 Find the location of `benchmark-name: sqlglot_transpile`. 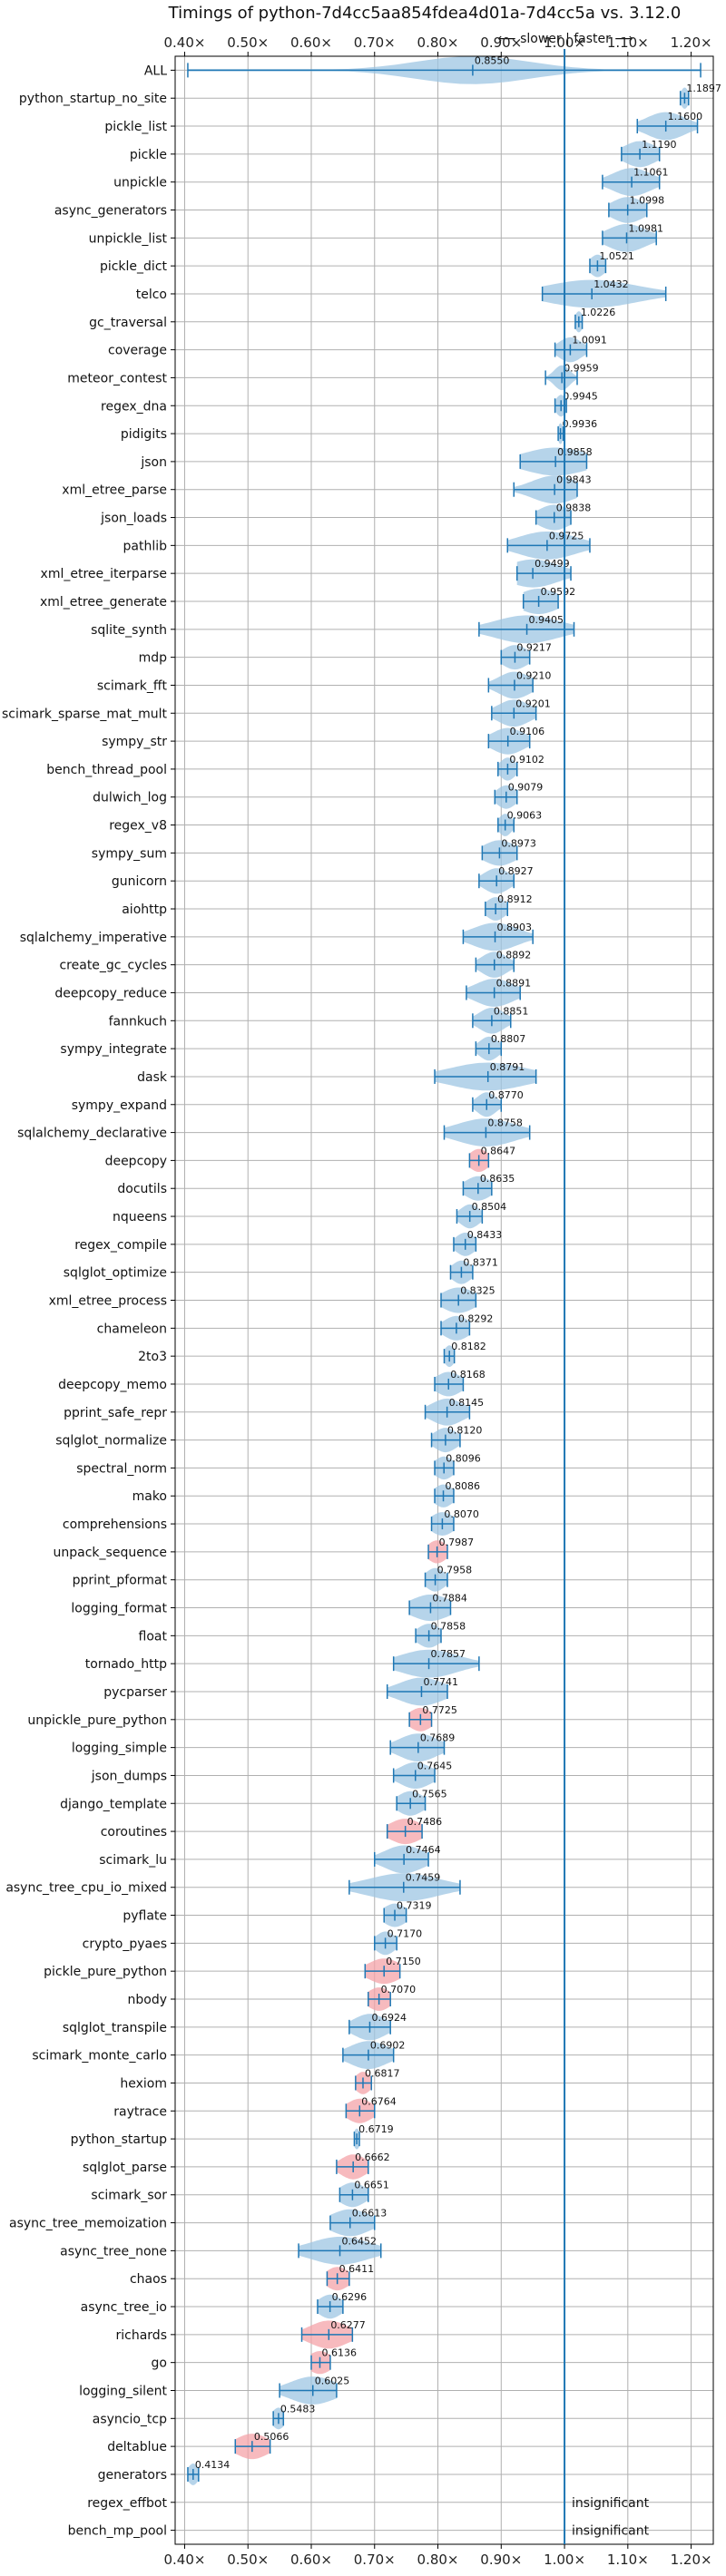

benchmark-name: sqlglot_transpile is located at coordinates (115, 2028).